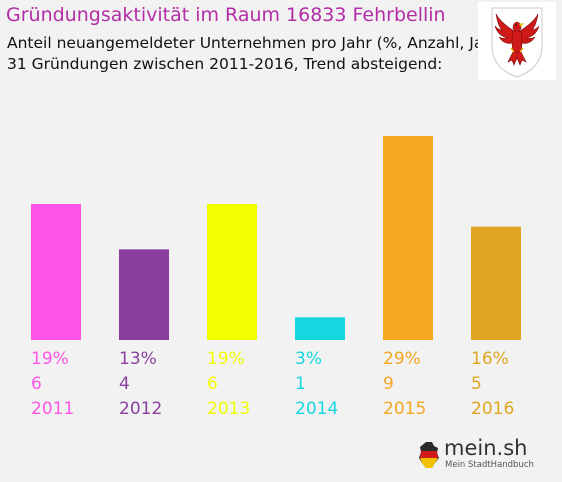  What do you see at coordinates (429, 455) in the screenshot?
I see `germany-map-pin-icon` at bounding box center [429, 455].